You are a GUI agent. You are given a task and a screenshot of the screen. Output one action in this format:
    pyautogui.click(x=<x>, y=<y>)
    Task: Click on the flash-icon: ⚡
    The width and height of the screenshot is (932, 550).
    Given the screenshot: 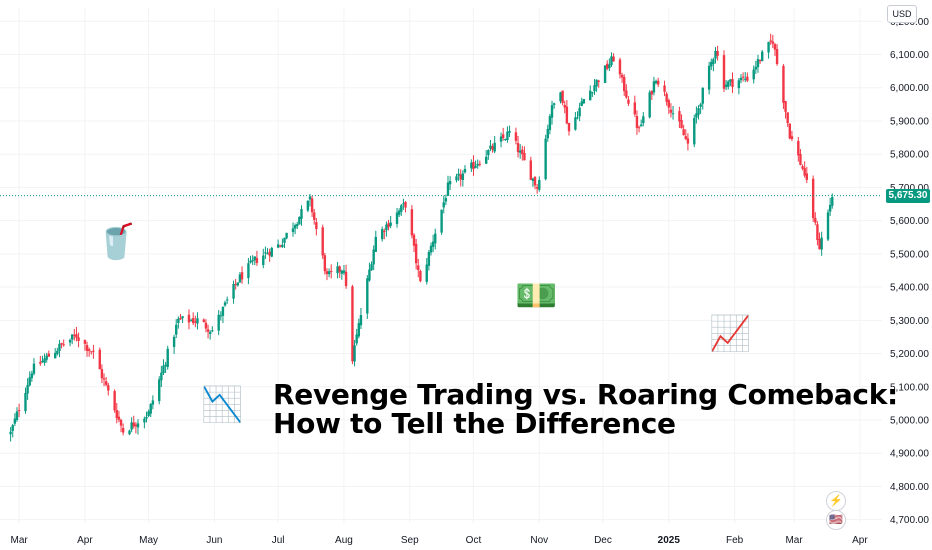 What is the action you would take?
    pyautogui.click(x=836, y=501)
    